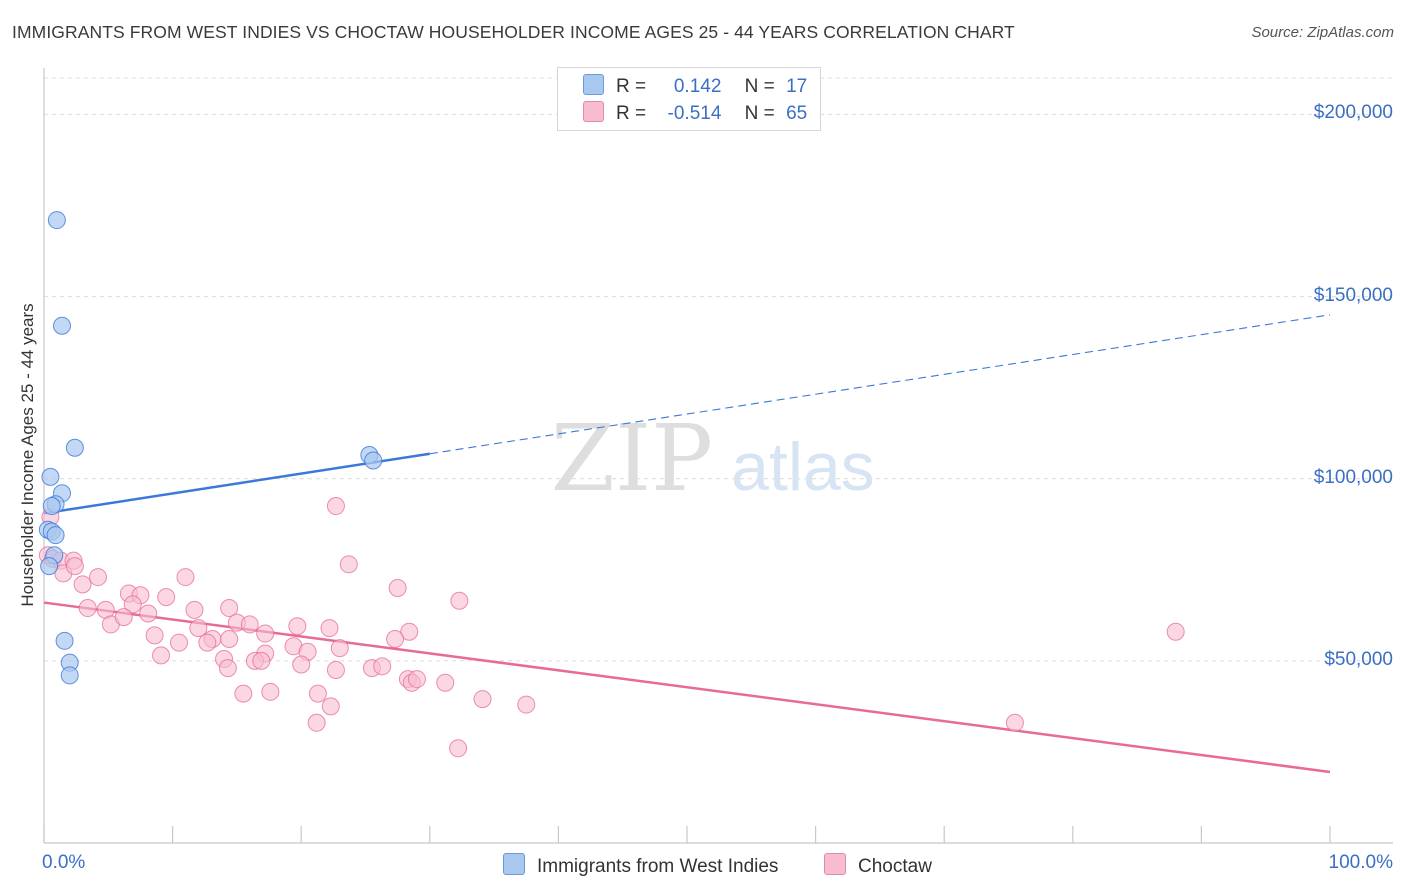  Describe the element at coordinates (1360, 862) in the screenshot. I see `x-tick-label-max: 100.0%` at that location.